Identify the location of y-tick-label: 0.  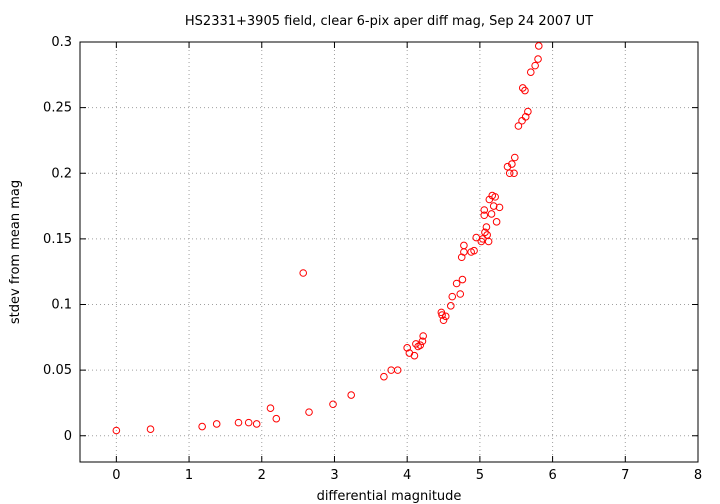
(68, 436).